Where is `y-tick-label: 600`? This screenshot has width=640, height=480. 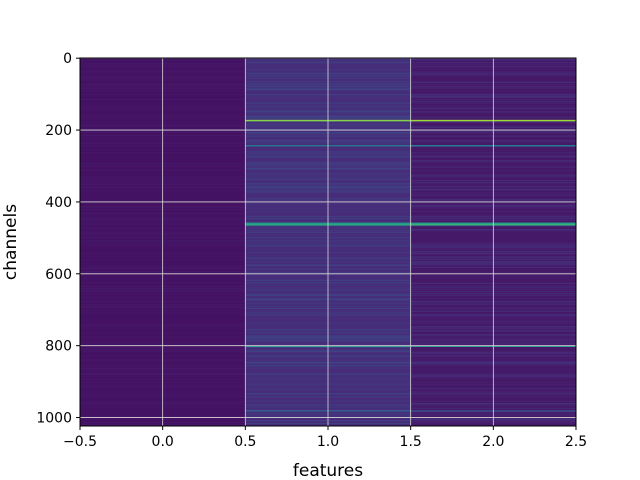
y-tick-label: 600 is located at coordinates (58, 275).